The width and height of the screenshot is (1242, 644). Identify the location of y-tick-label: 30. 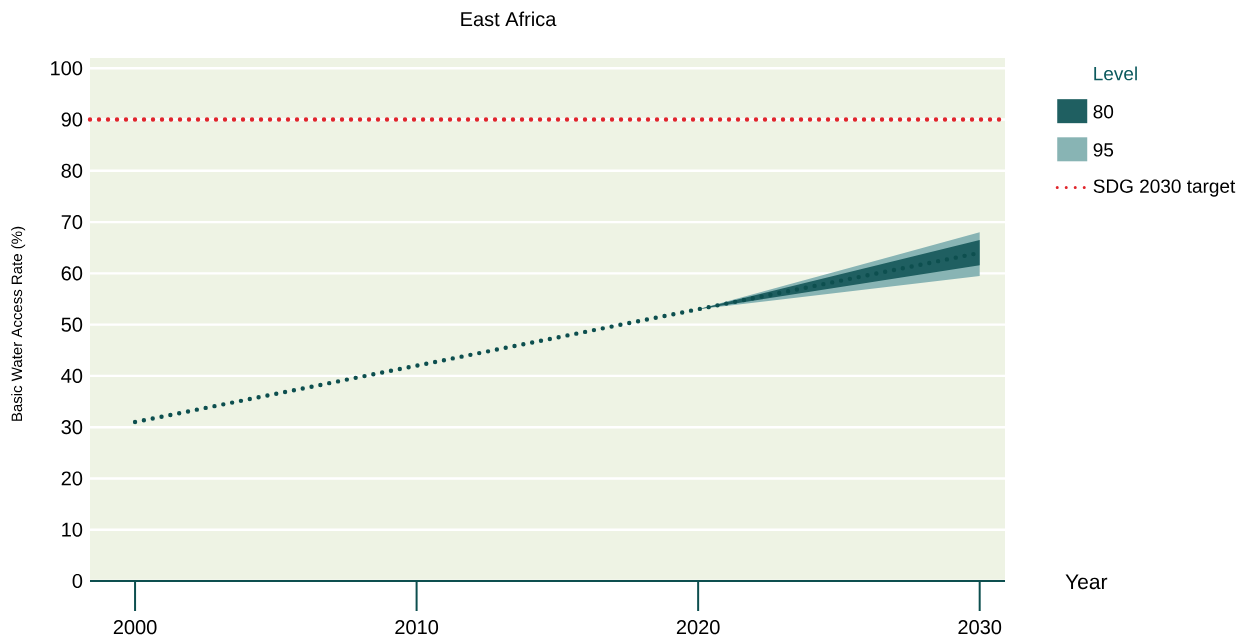
(72, 427).